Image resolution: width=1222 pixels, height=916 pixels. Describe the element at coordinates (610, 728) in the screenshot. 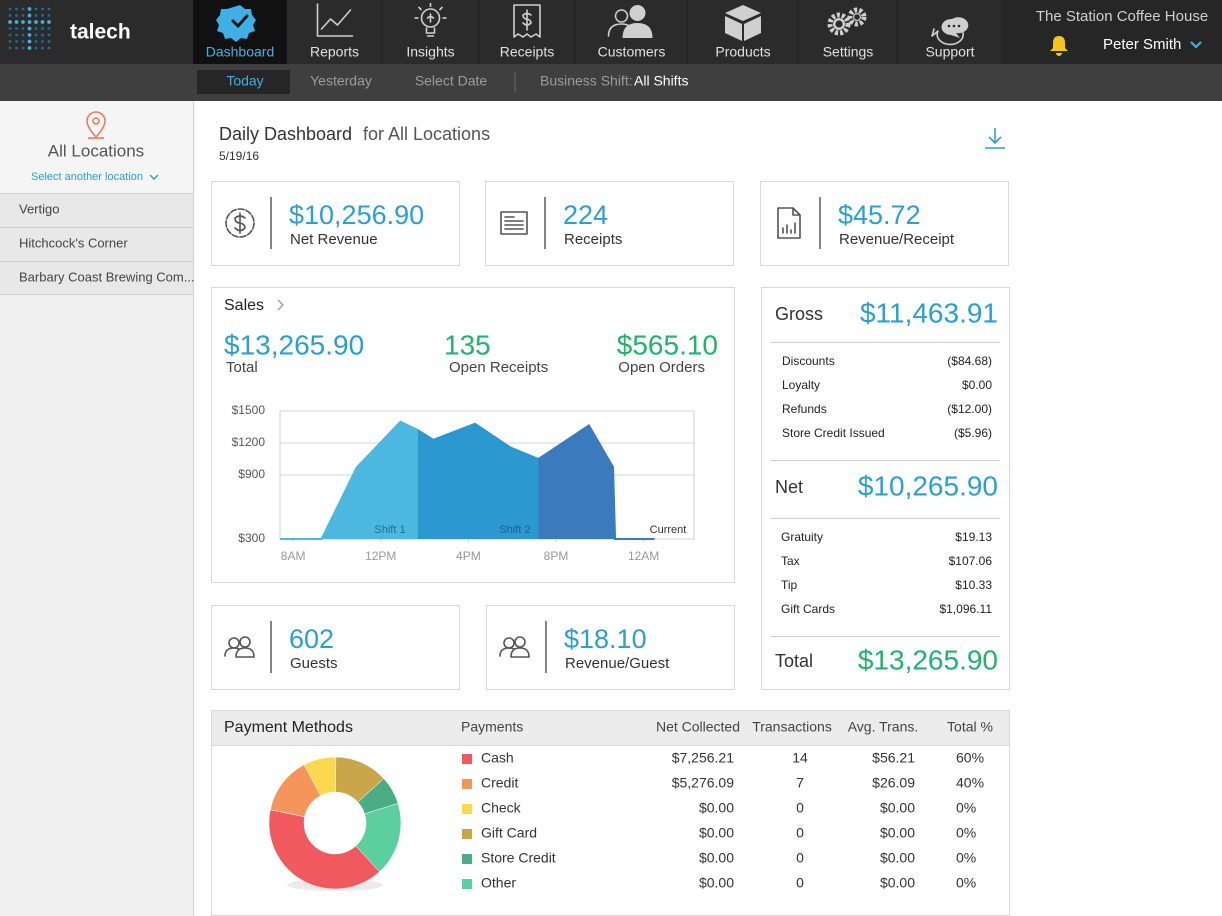

I see `payments-header` at that location.